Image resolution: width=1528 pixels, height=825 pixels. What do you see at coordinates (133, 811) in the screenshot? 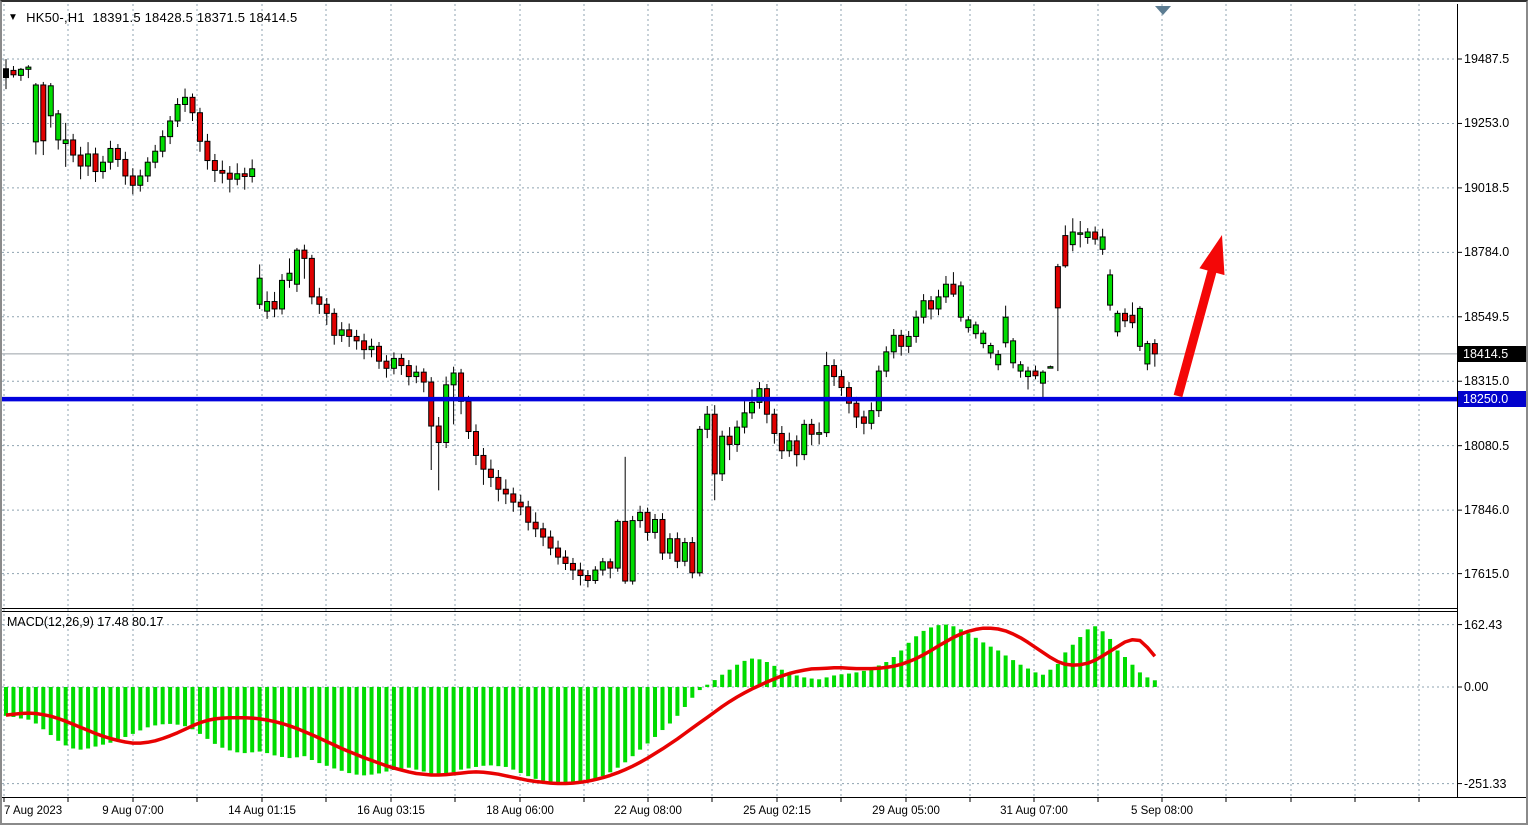
I see `time-axis-label: 9 Aug 07:00` at bounding box center [133, 811].